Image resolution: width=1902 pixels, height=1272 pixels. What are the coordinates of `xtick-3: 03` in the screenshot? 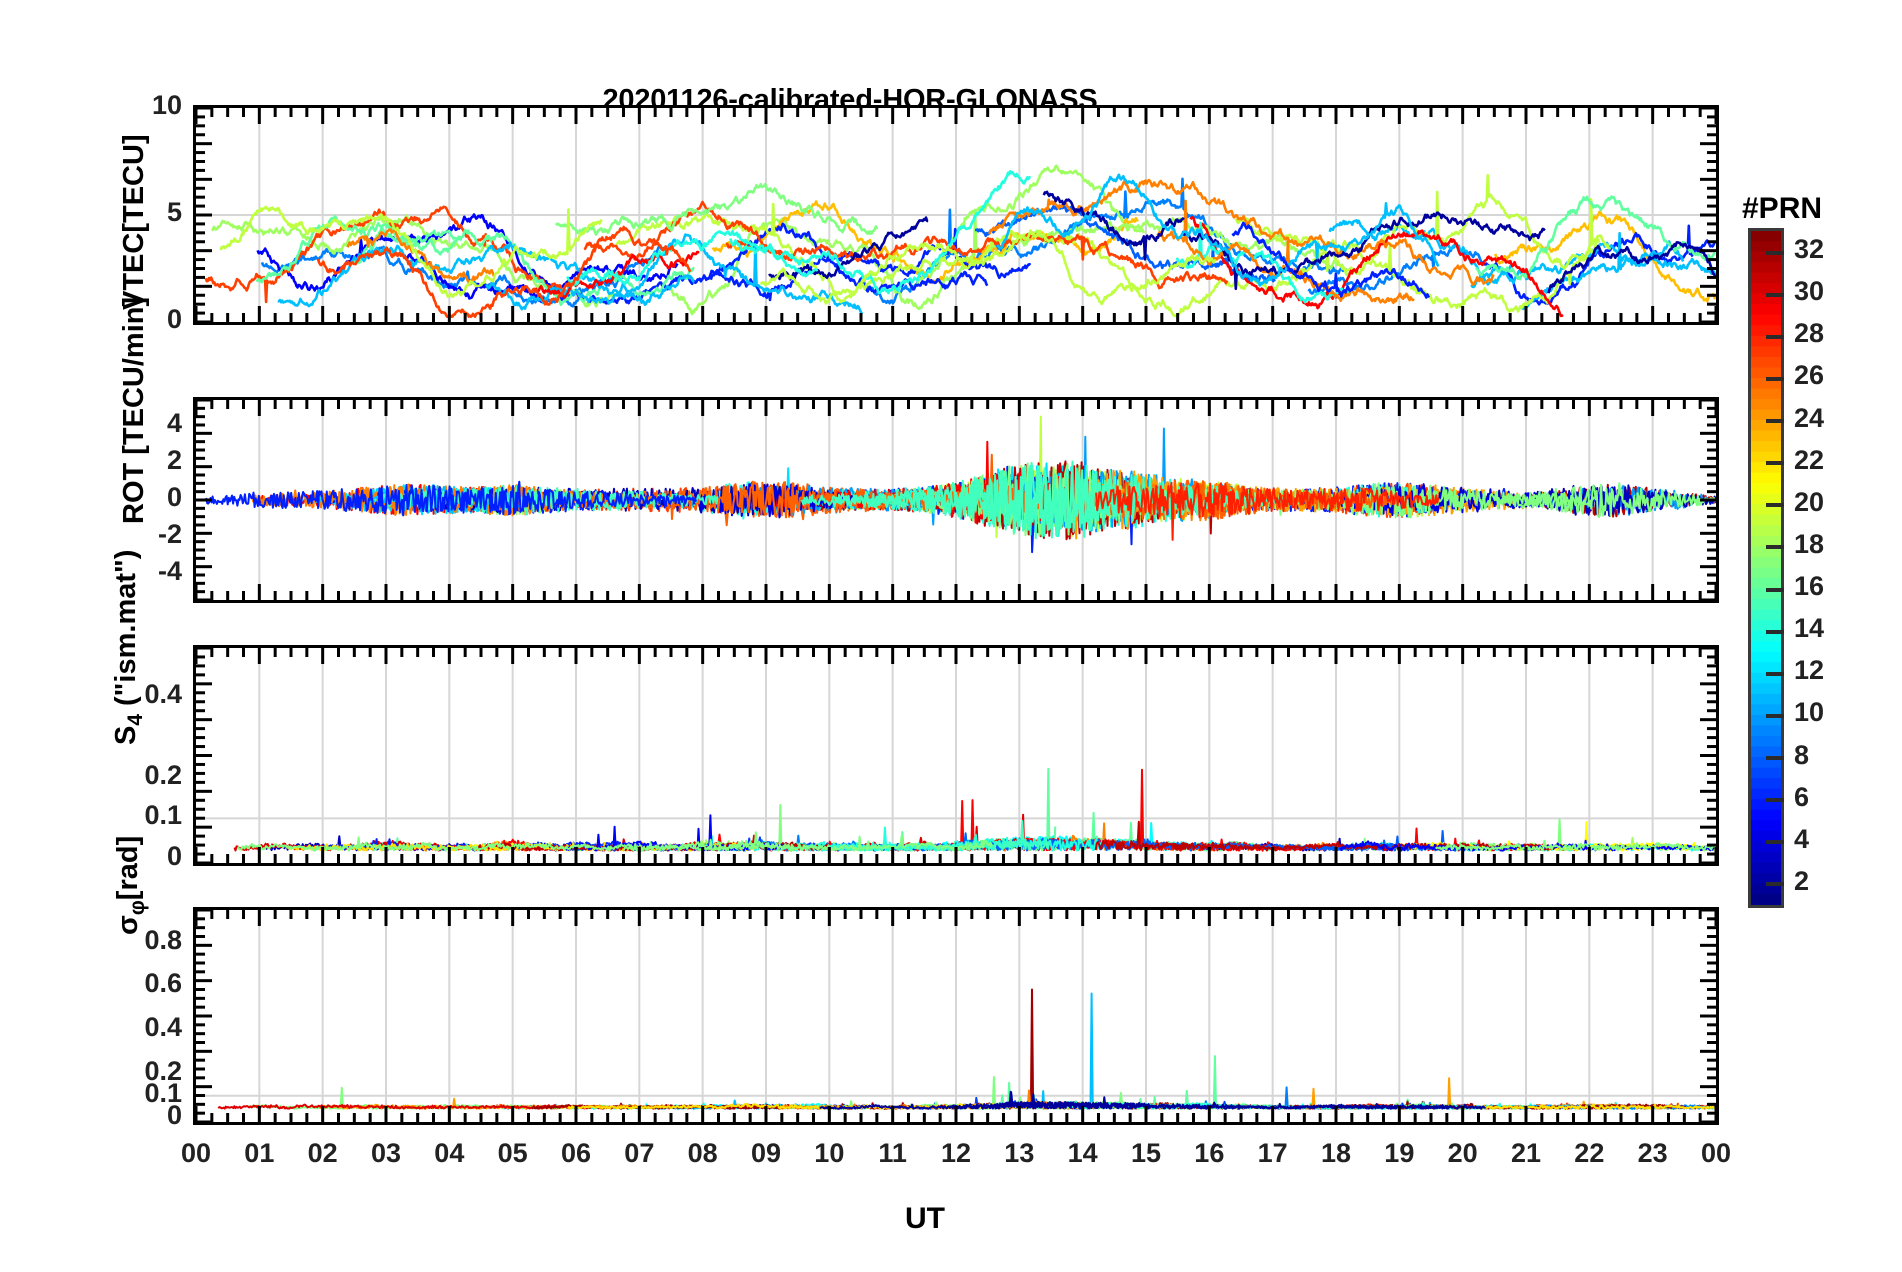 It's located at (386, 1153).